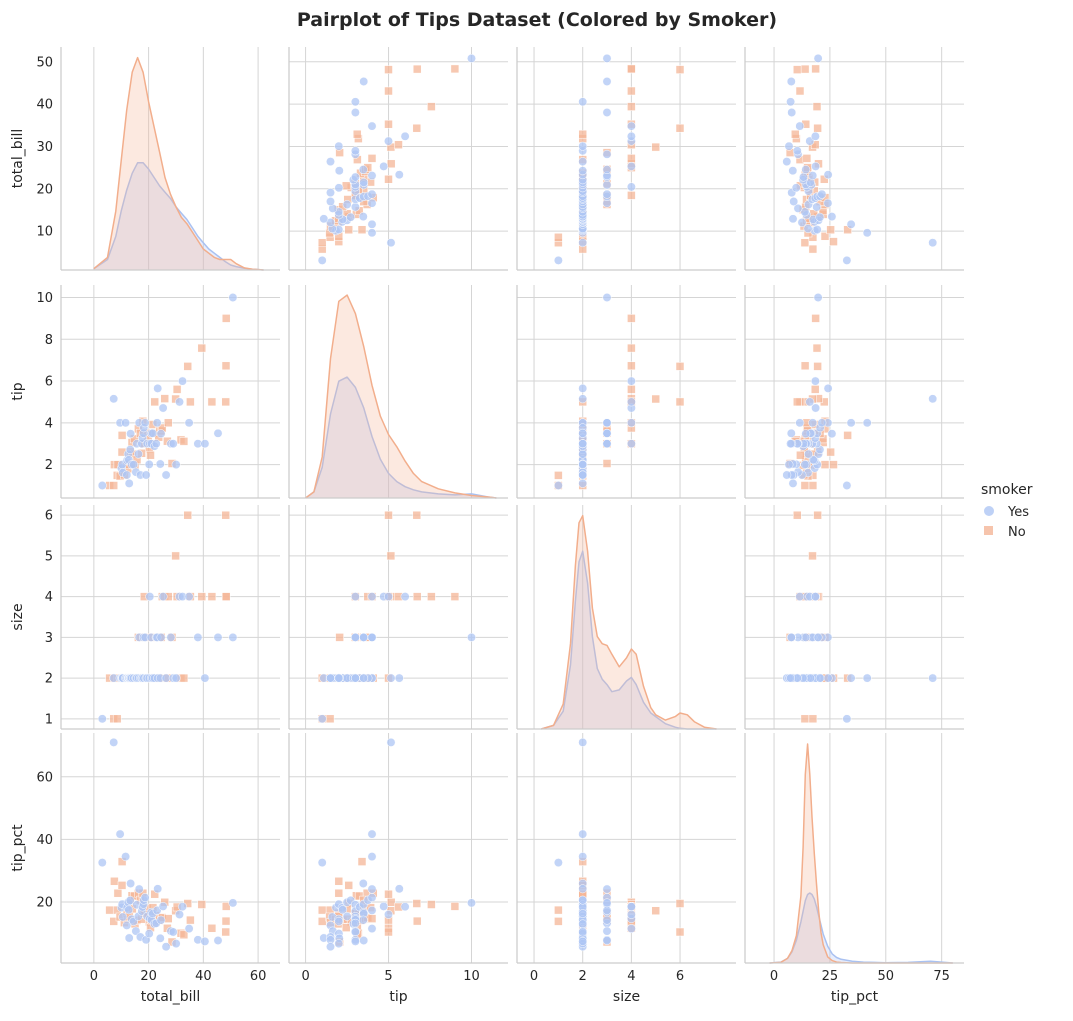  I want to click on y-tick-label: 2, so click(49, 679).